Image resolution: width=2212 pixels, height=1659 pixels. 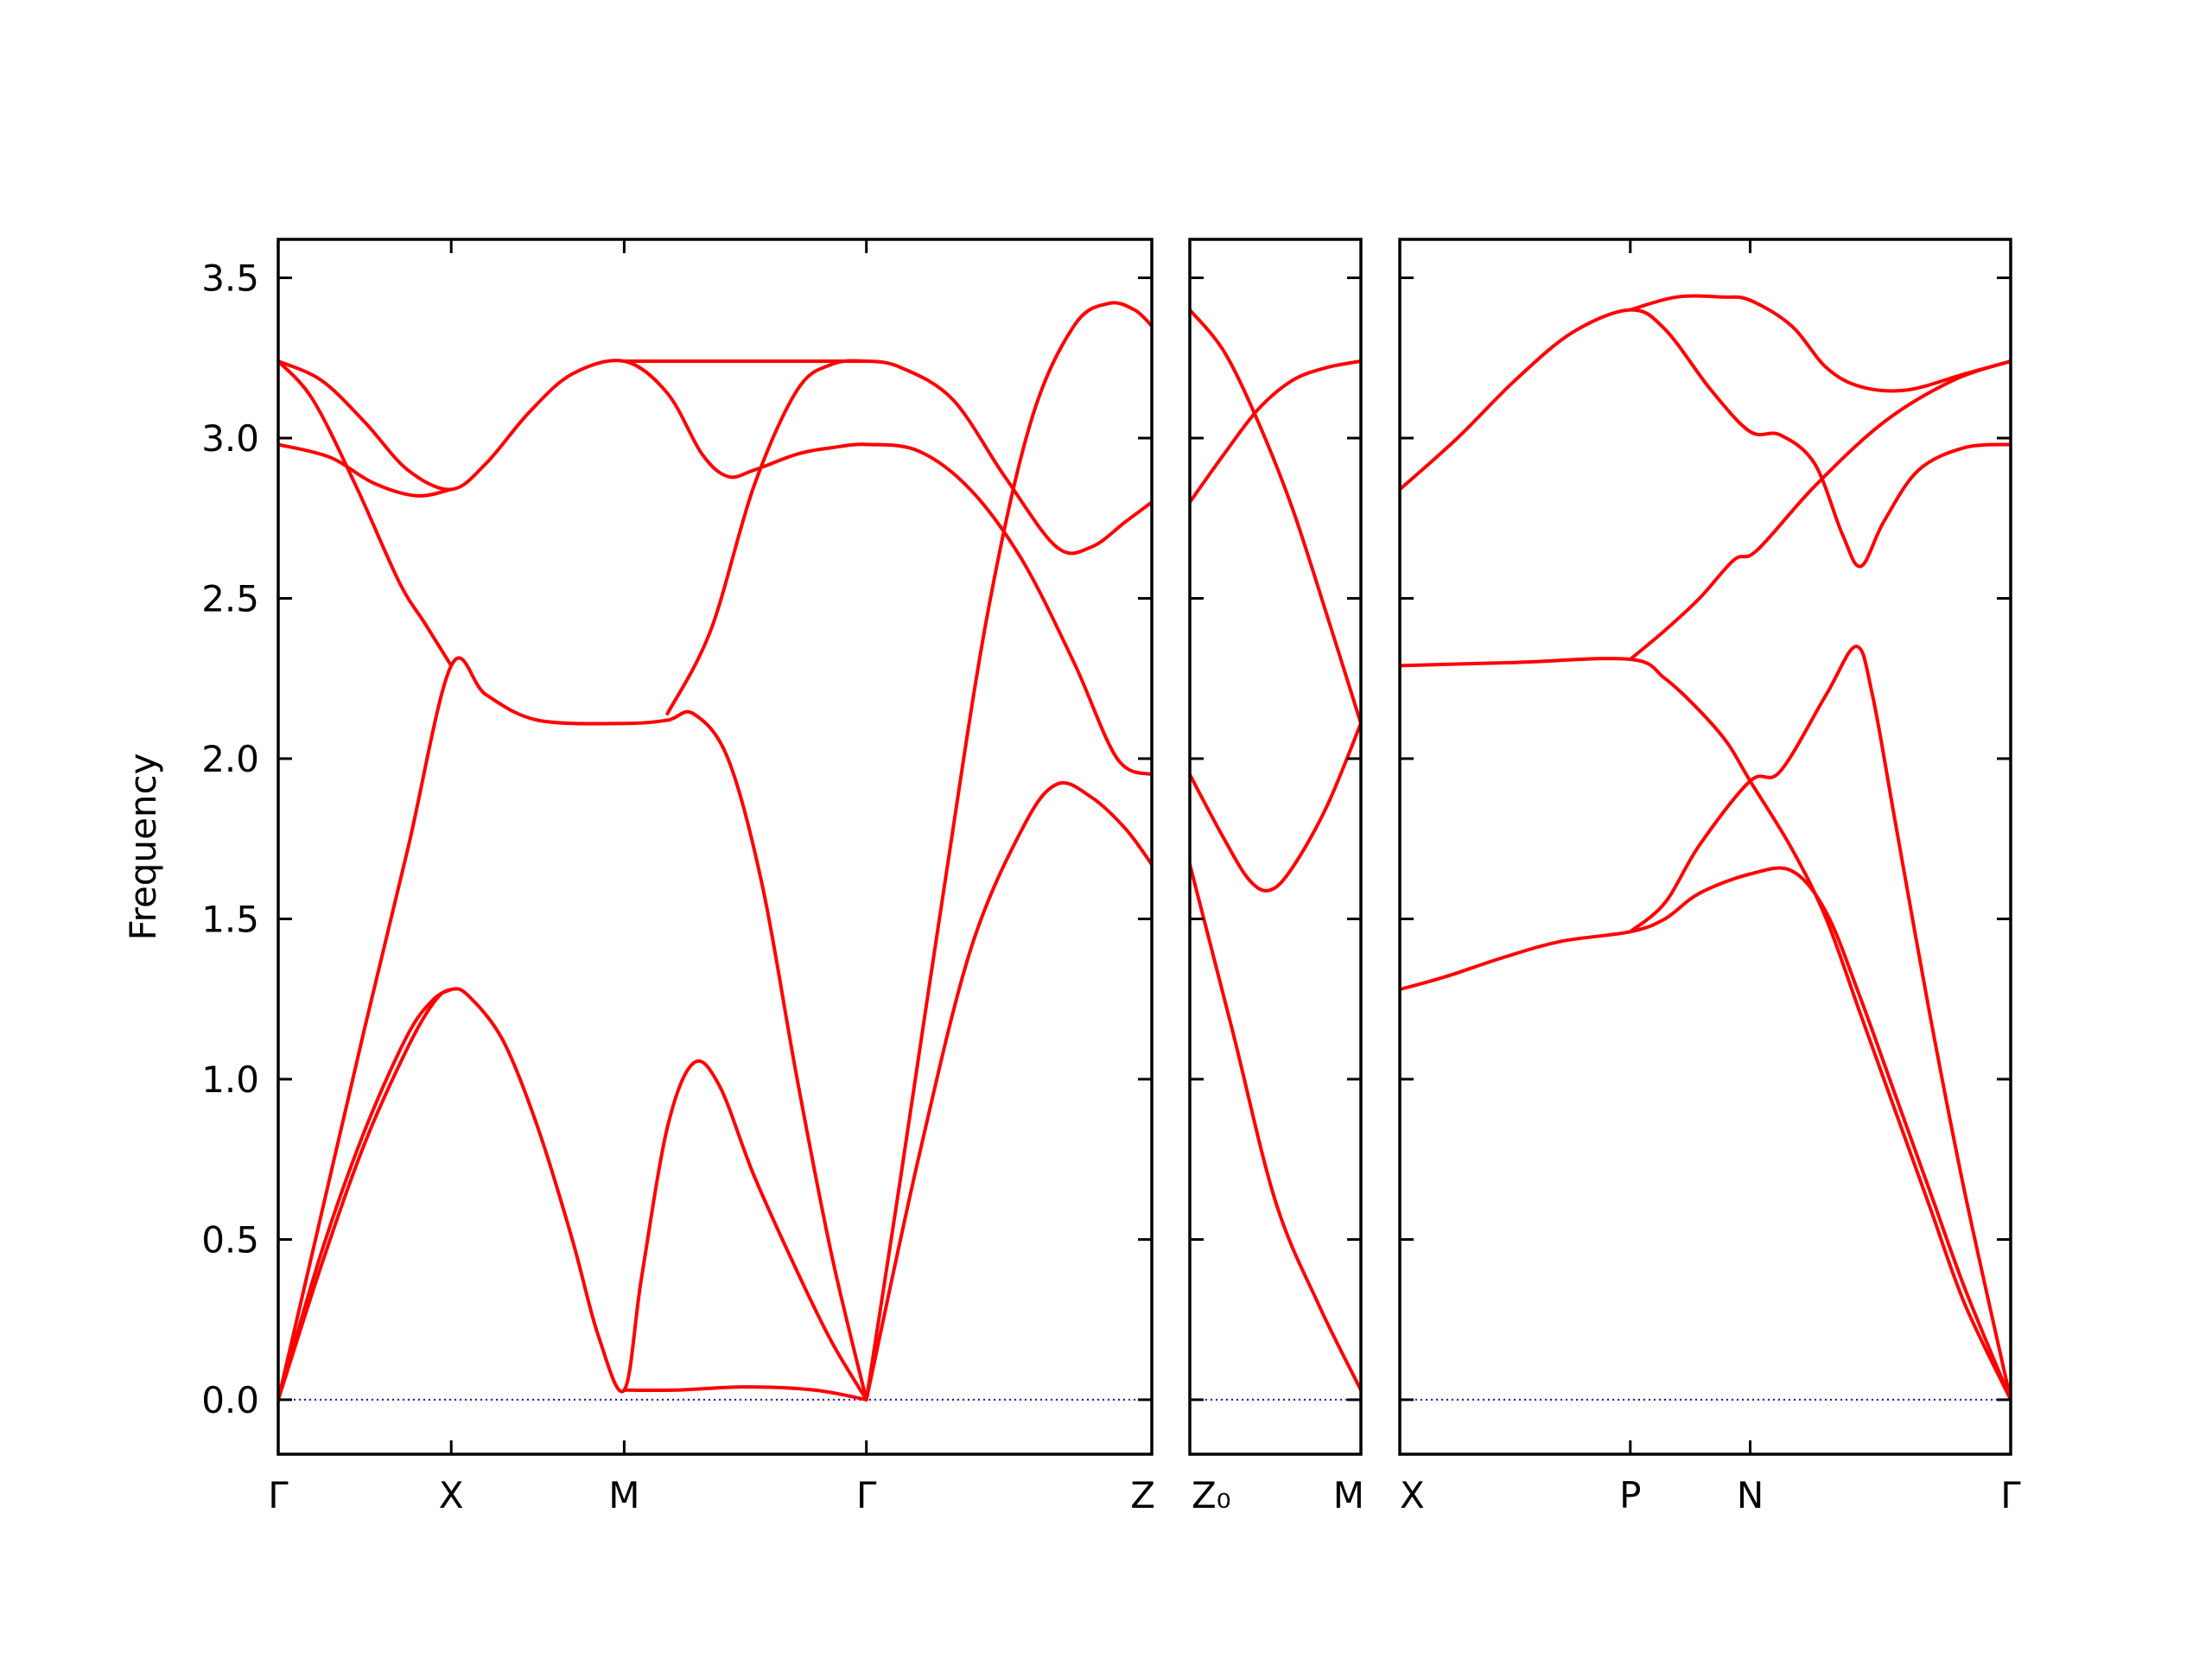 I want to click on y-tick-label: 0.0, so click(x=230, y=1400).